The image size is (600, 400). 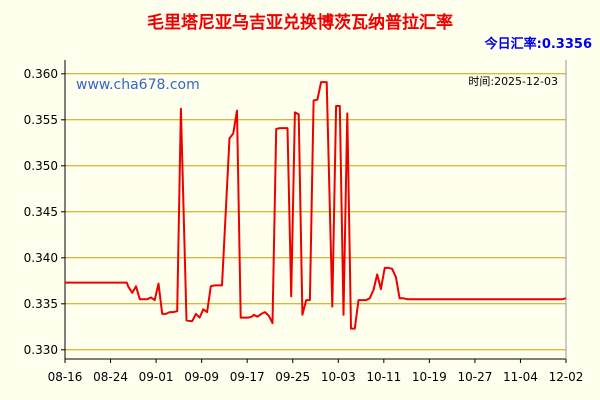 I want to click on x-tick-label: 10-03, so click(x=338, y=377).